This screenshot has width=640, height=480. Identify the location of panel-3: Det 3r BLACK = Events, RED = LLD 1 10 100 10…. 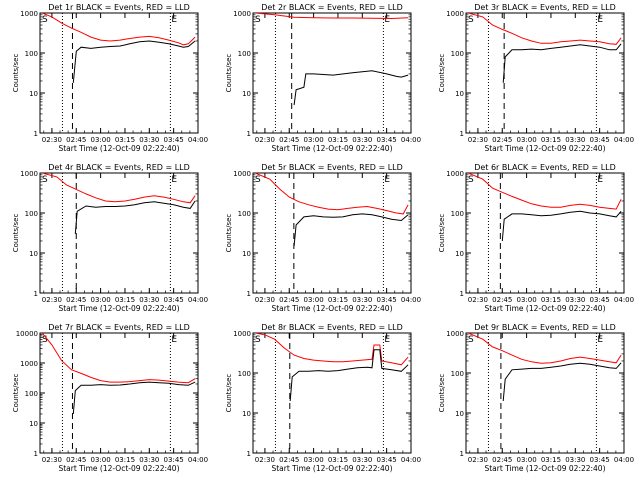
(536, 78).